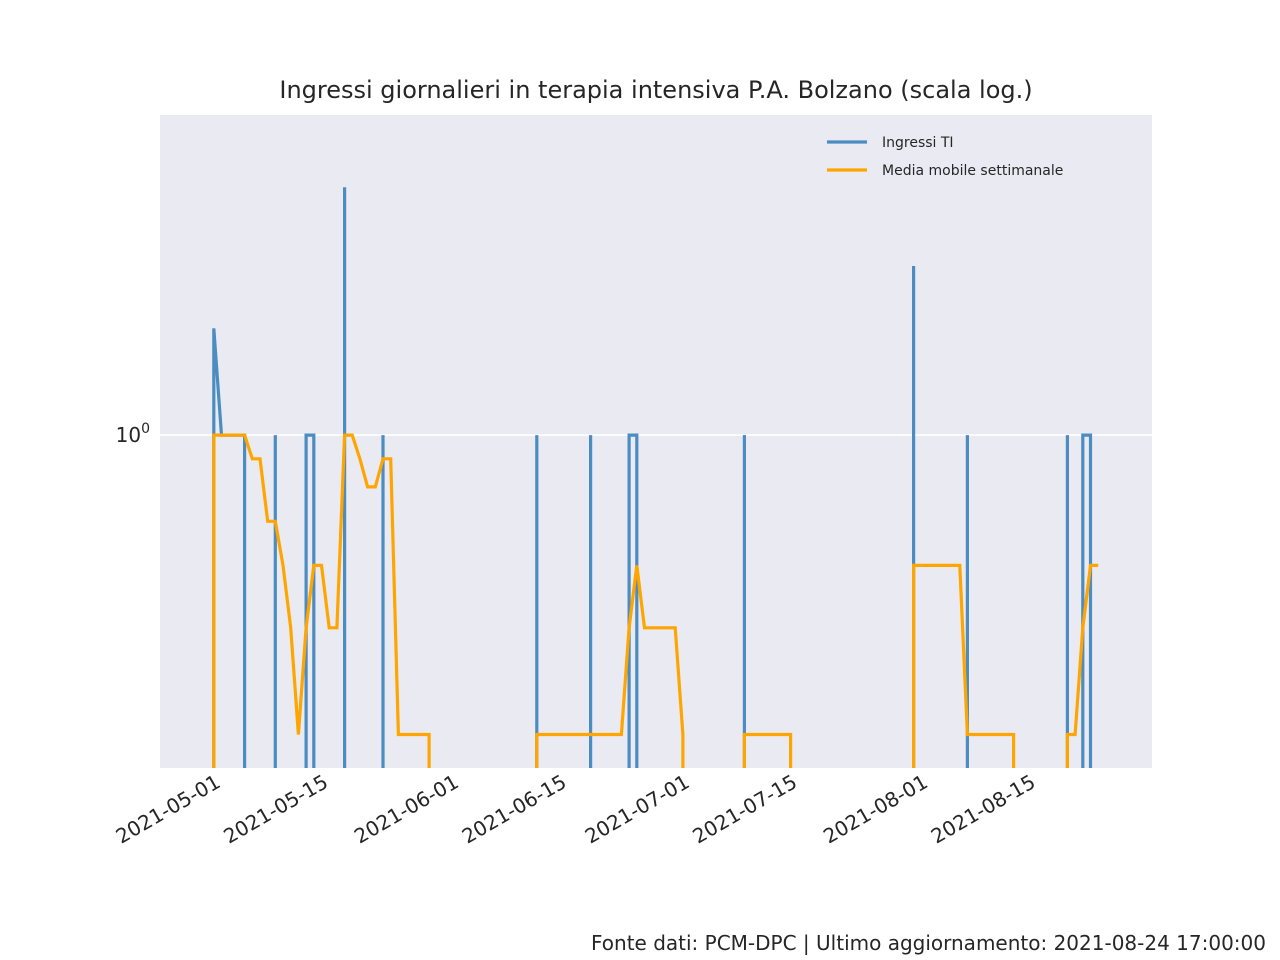 The height and width of the screenshot is (960, 1280). I want to click on legend: Ingressi TI Media mobile settimanale, so click(945, 157).